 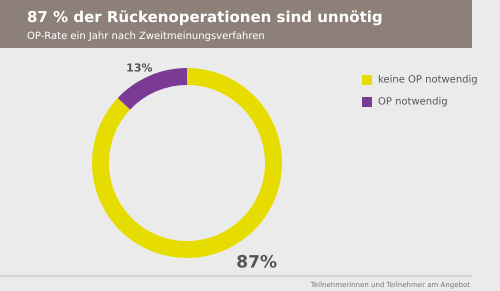 What do you see at coordinates (428, 80) in the screenshot?
I see `legend-label: keine OP notwendig` at bounding box center [428, 80].